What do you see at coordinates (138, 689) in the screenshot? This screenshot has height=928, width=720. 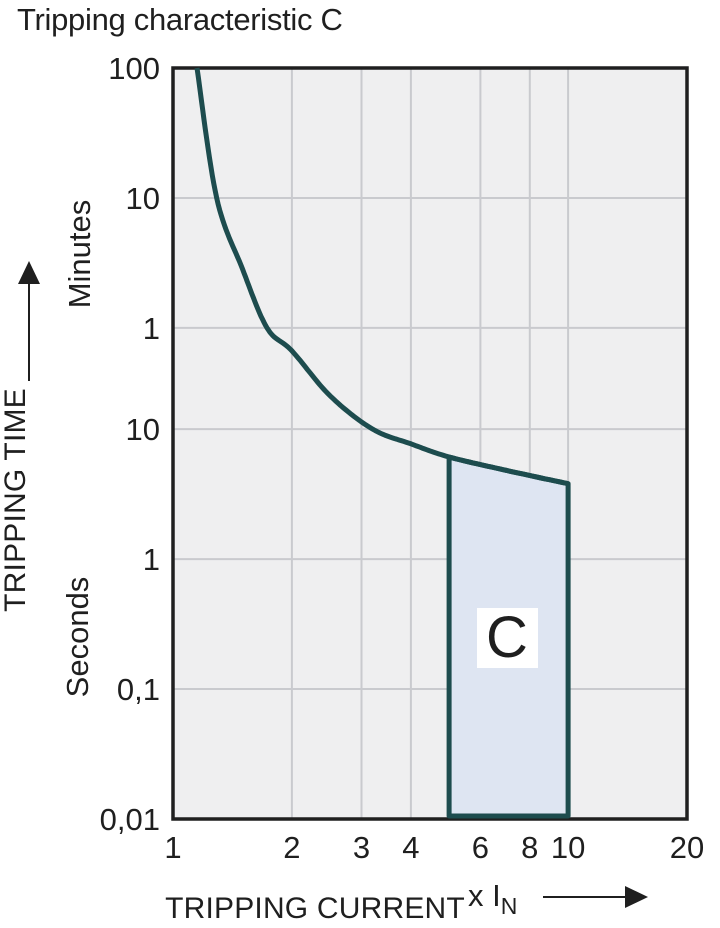 I see `y-tick-label-0_1-seconds: 0,1` at bounding box center [138, 689].